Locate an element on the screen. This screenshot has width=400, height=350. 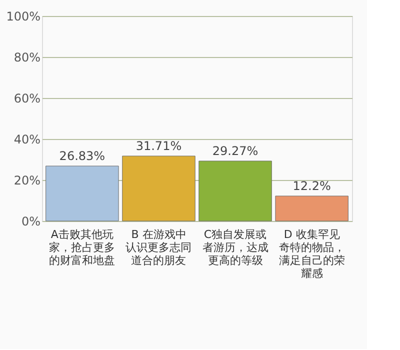
y-tick-label: 40% is located at coordinates (27, 139).